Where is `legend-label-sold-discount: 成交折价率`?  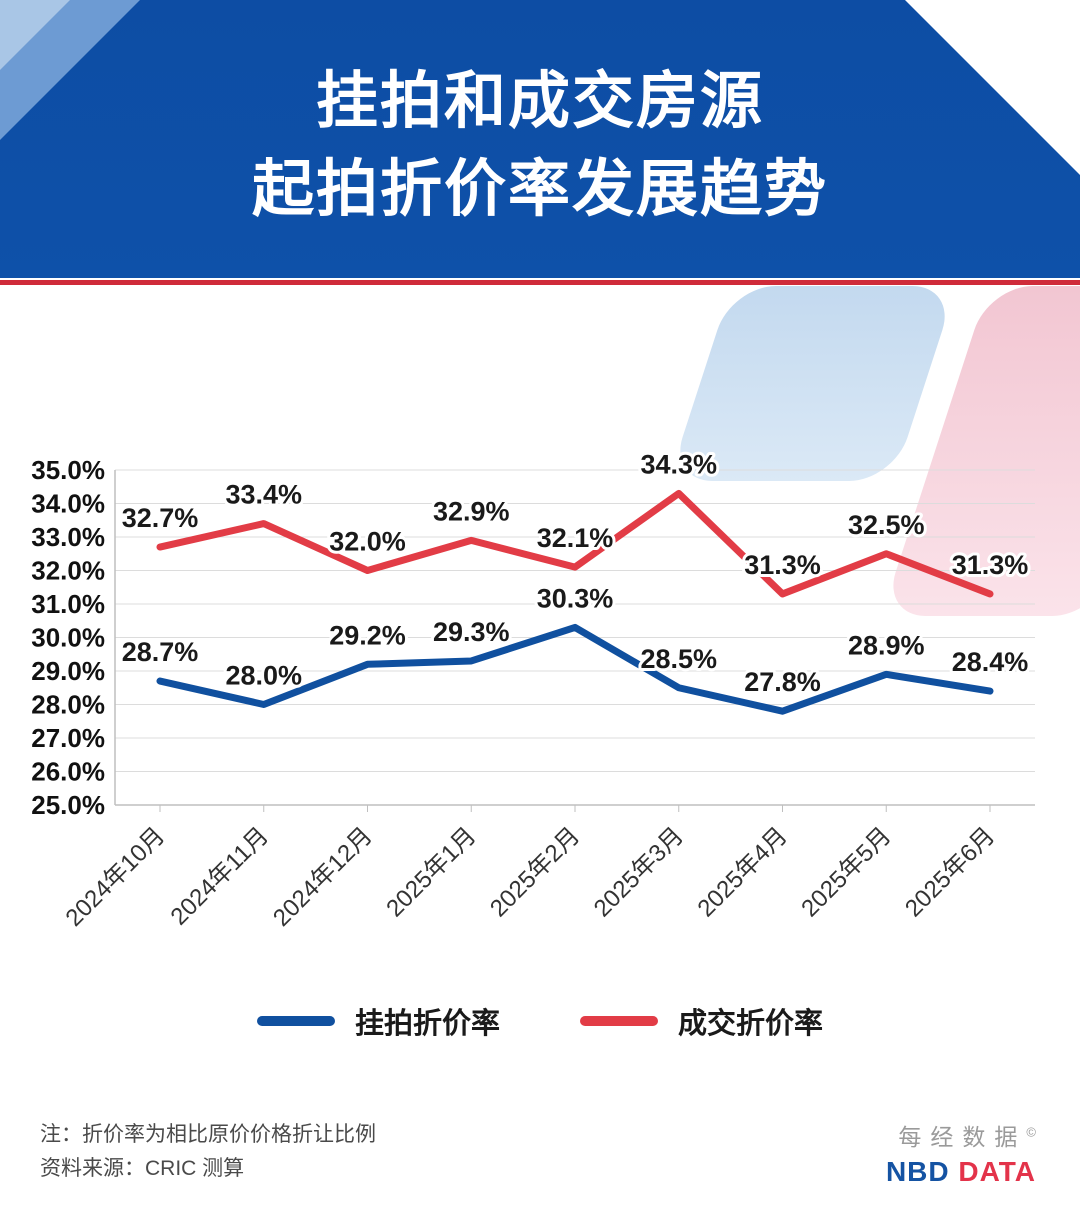
legend-label-sold-discount: 成交折价率 is located at coordinates (751, 1024).